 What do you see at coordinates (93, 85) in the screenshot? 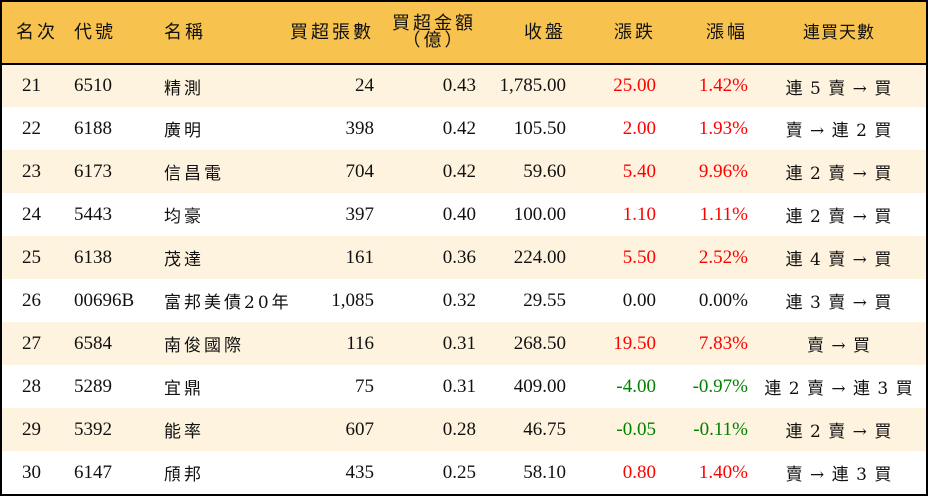
I see `cell-code: 6510` at bounding box center [93, 85].